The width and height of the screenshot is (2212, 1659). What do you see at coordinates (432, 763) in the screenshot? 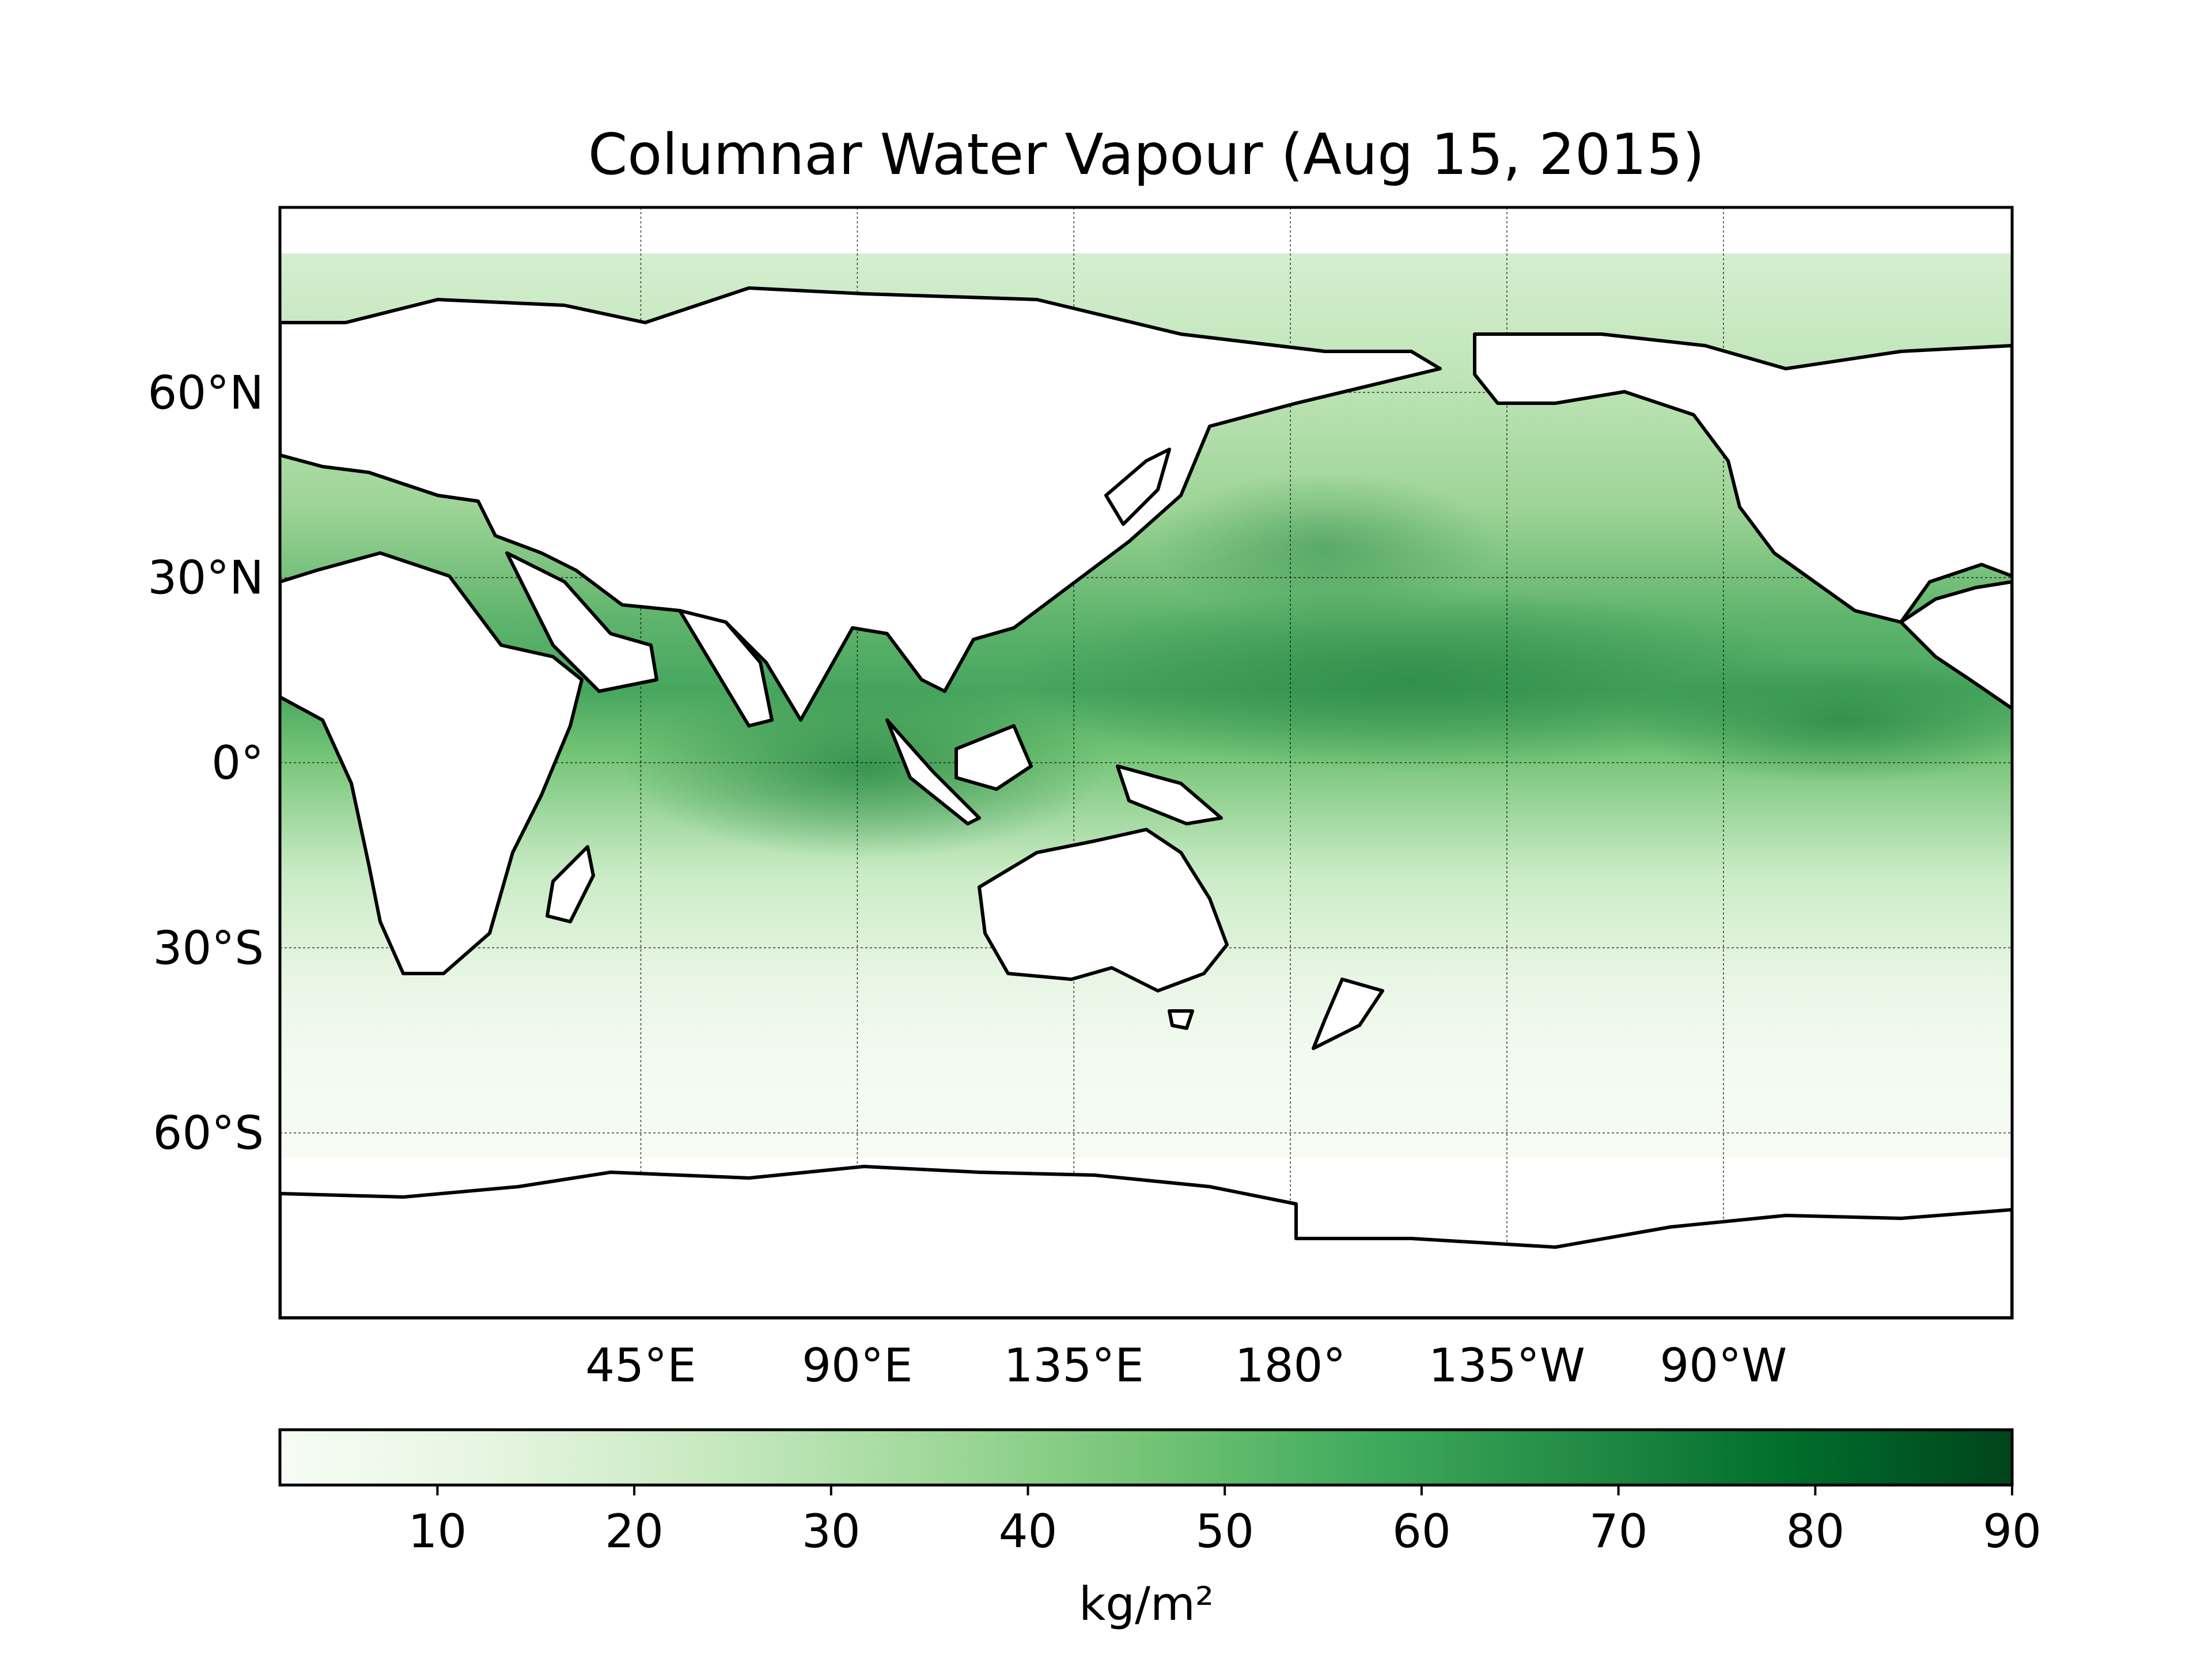
I see `landmass-africa` at bounding box center [432, 763].